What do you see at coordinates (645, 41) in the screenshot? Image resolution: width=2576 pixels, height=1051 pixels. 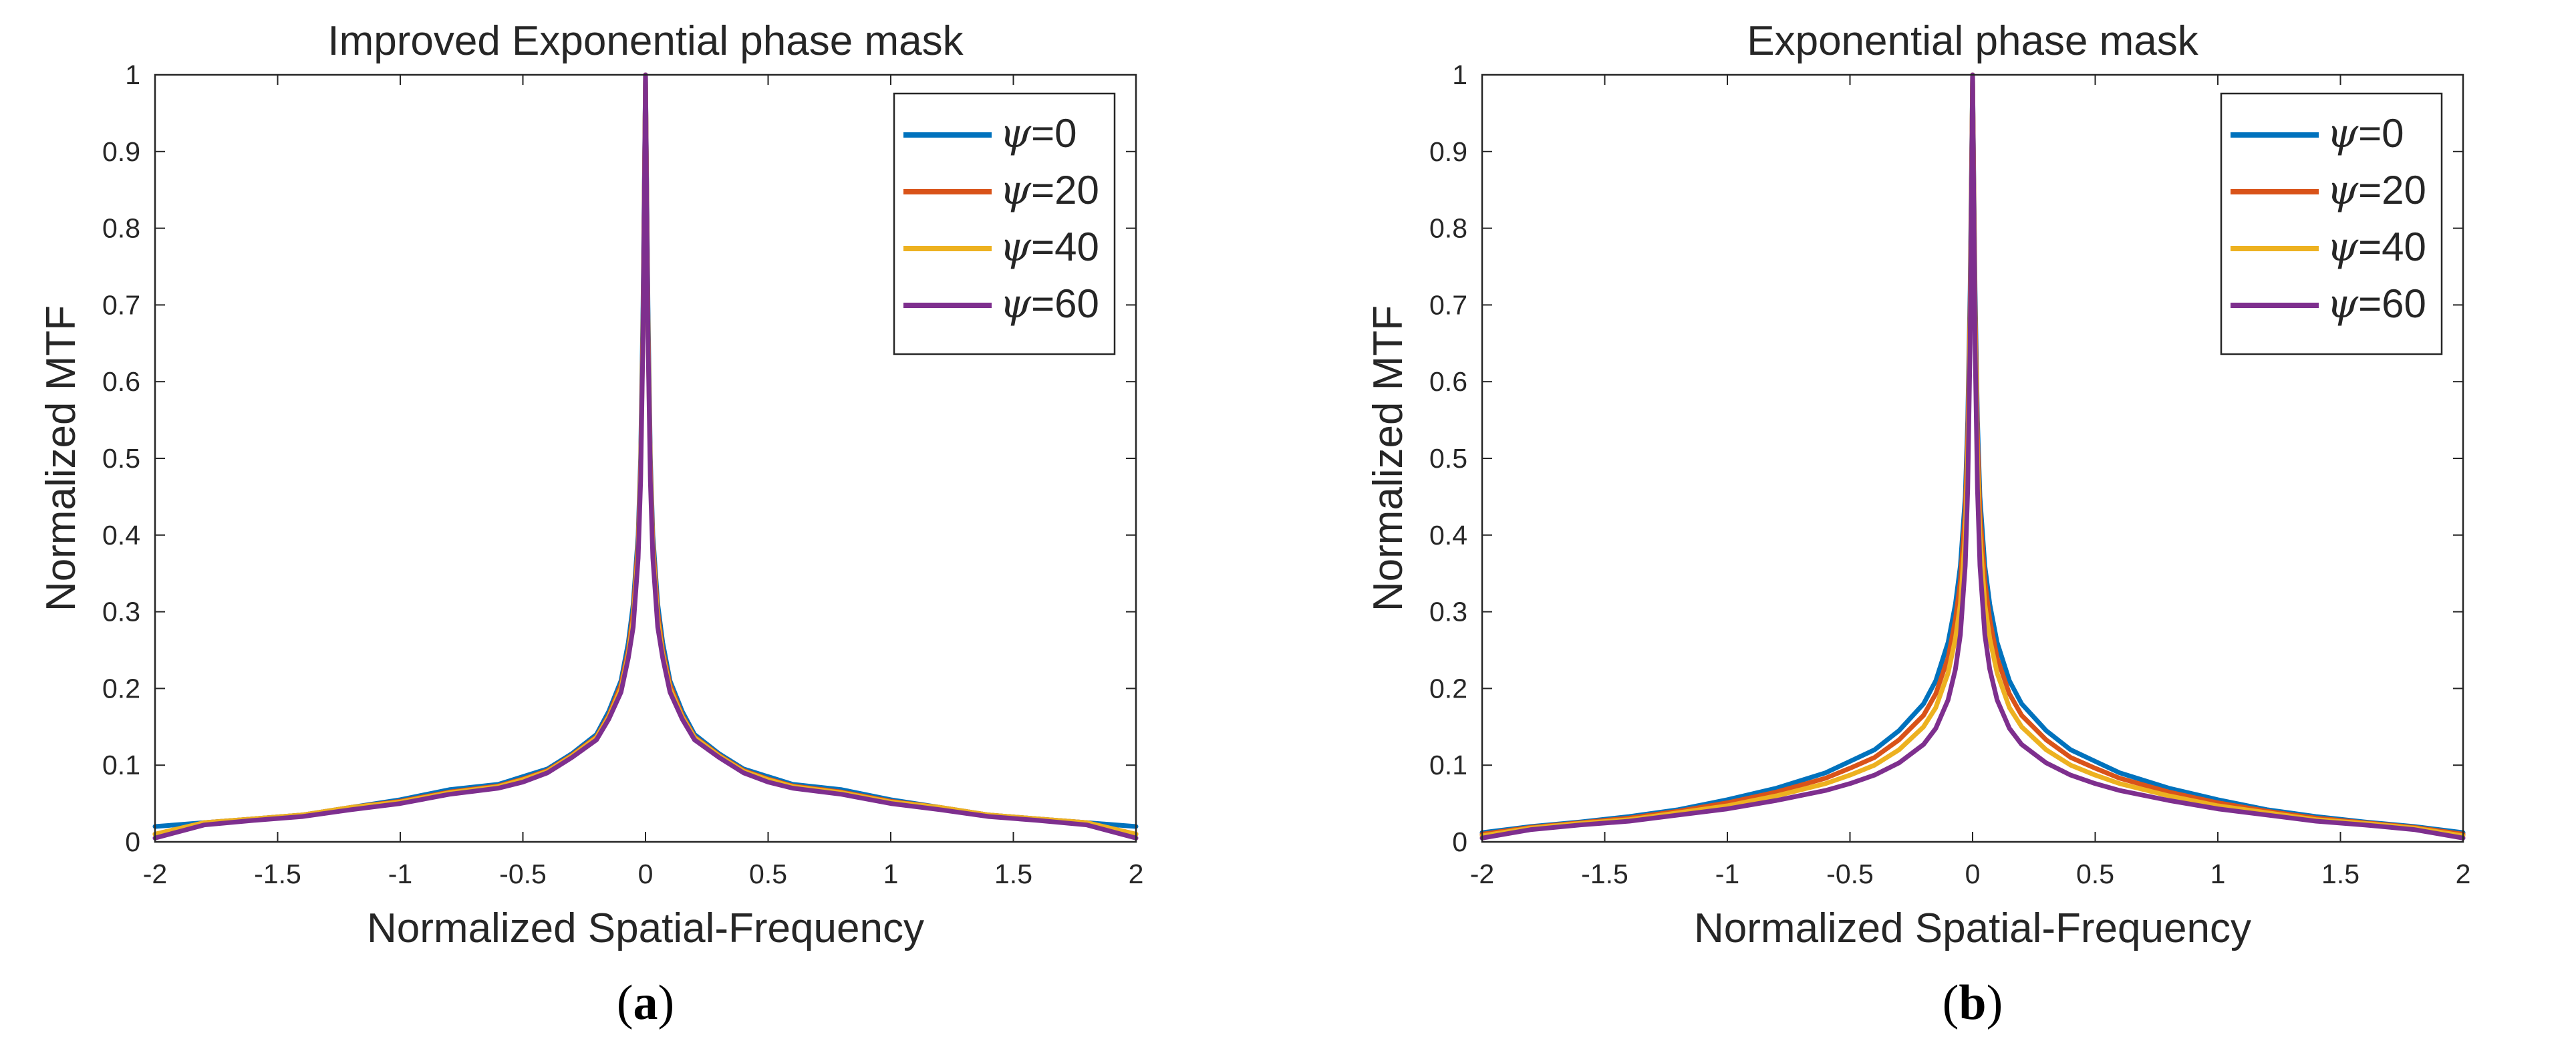 I see `chart-title: Improved Exponential phase mask` at bounding box center [645, 41].